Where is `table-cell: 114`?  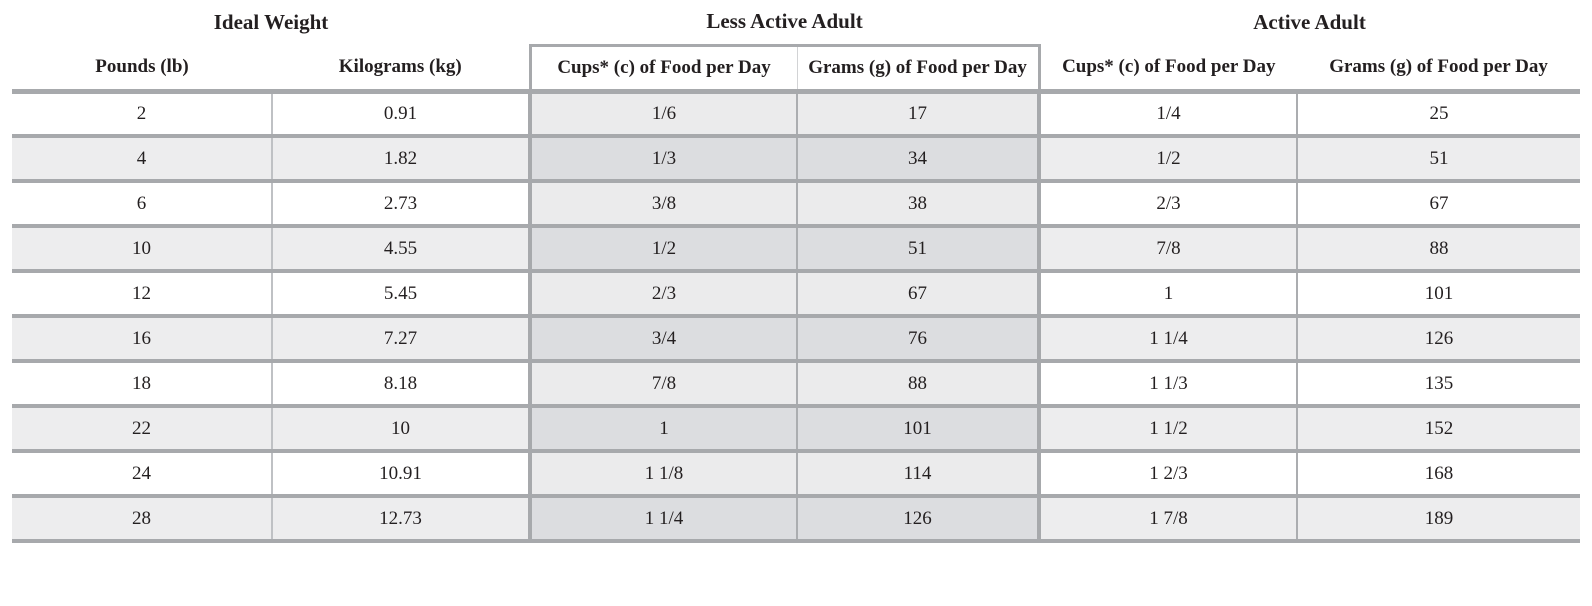 table-cell: 114 is located at coordinates (919, 472).